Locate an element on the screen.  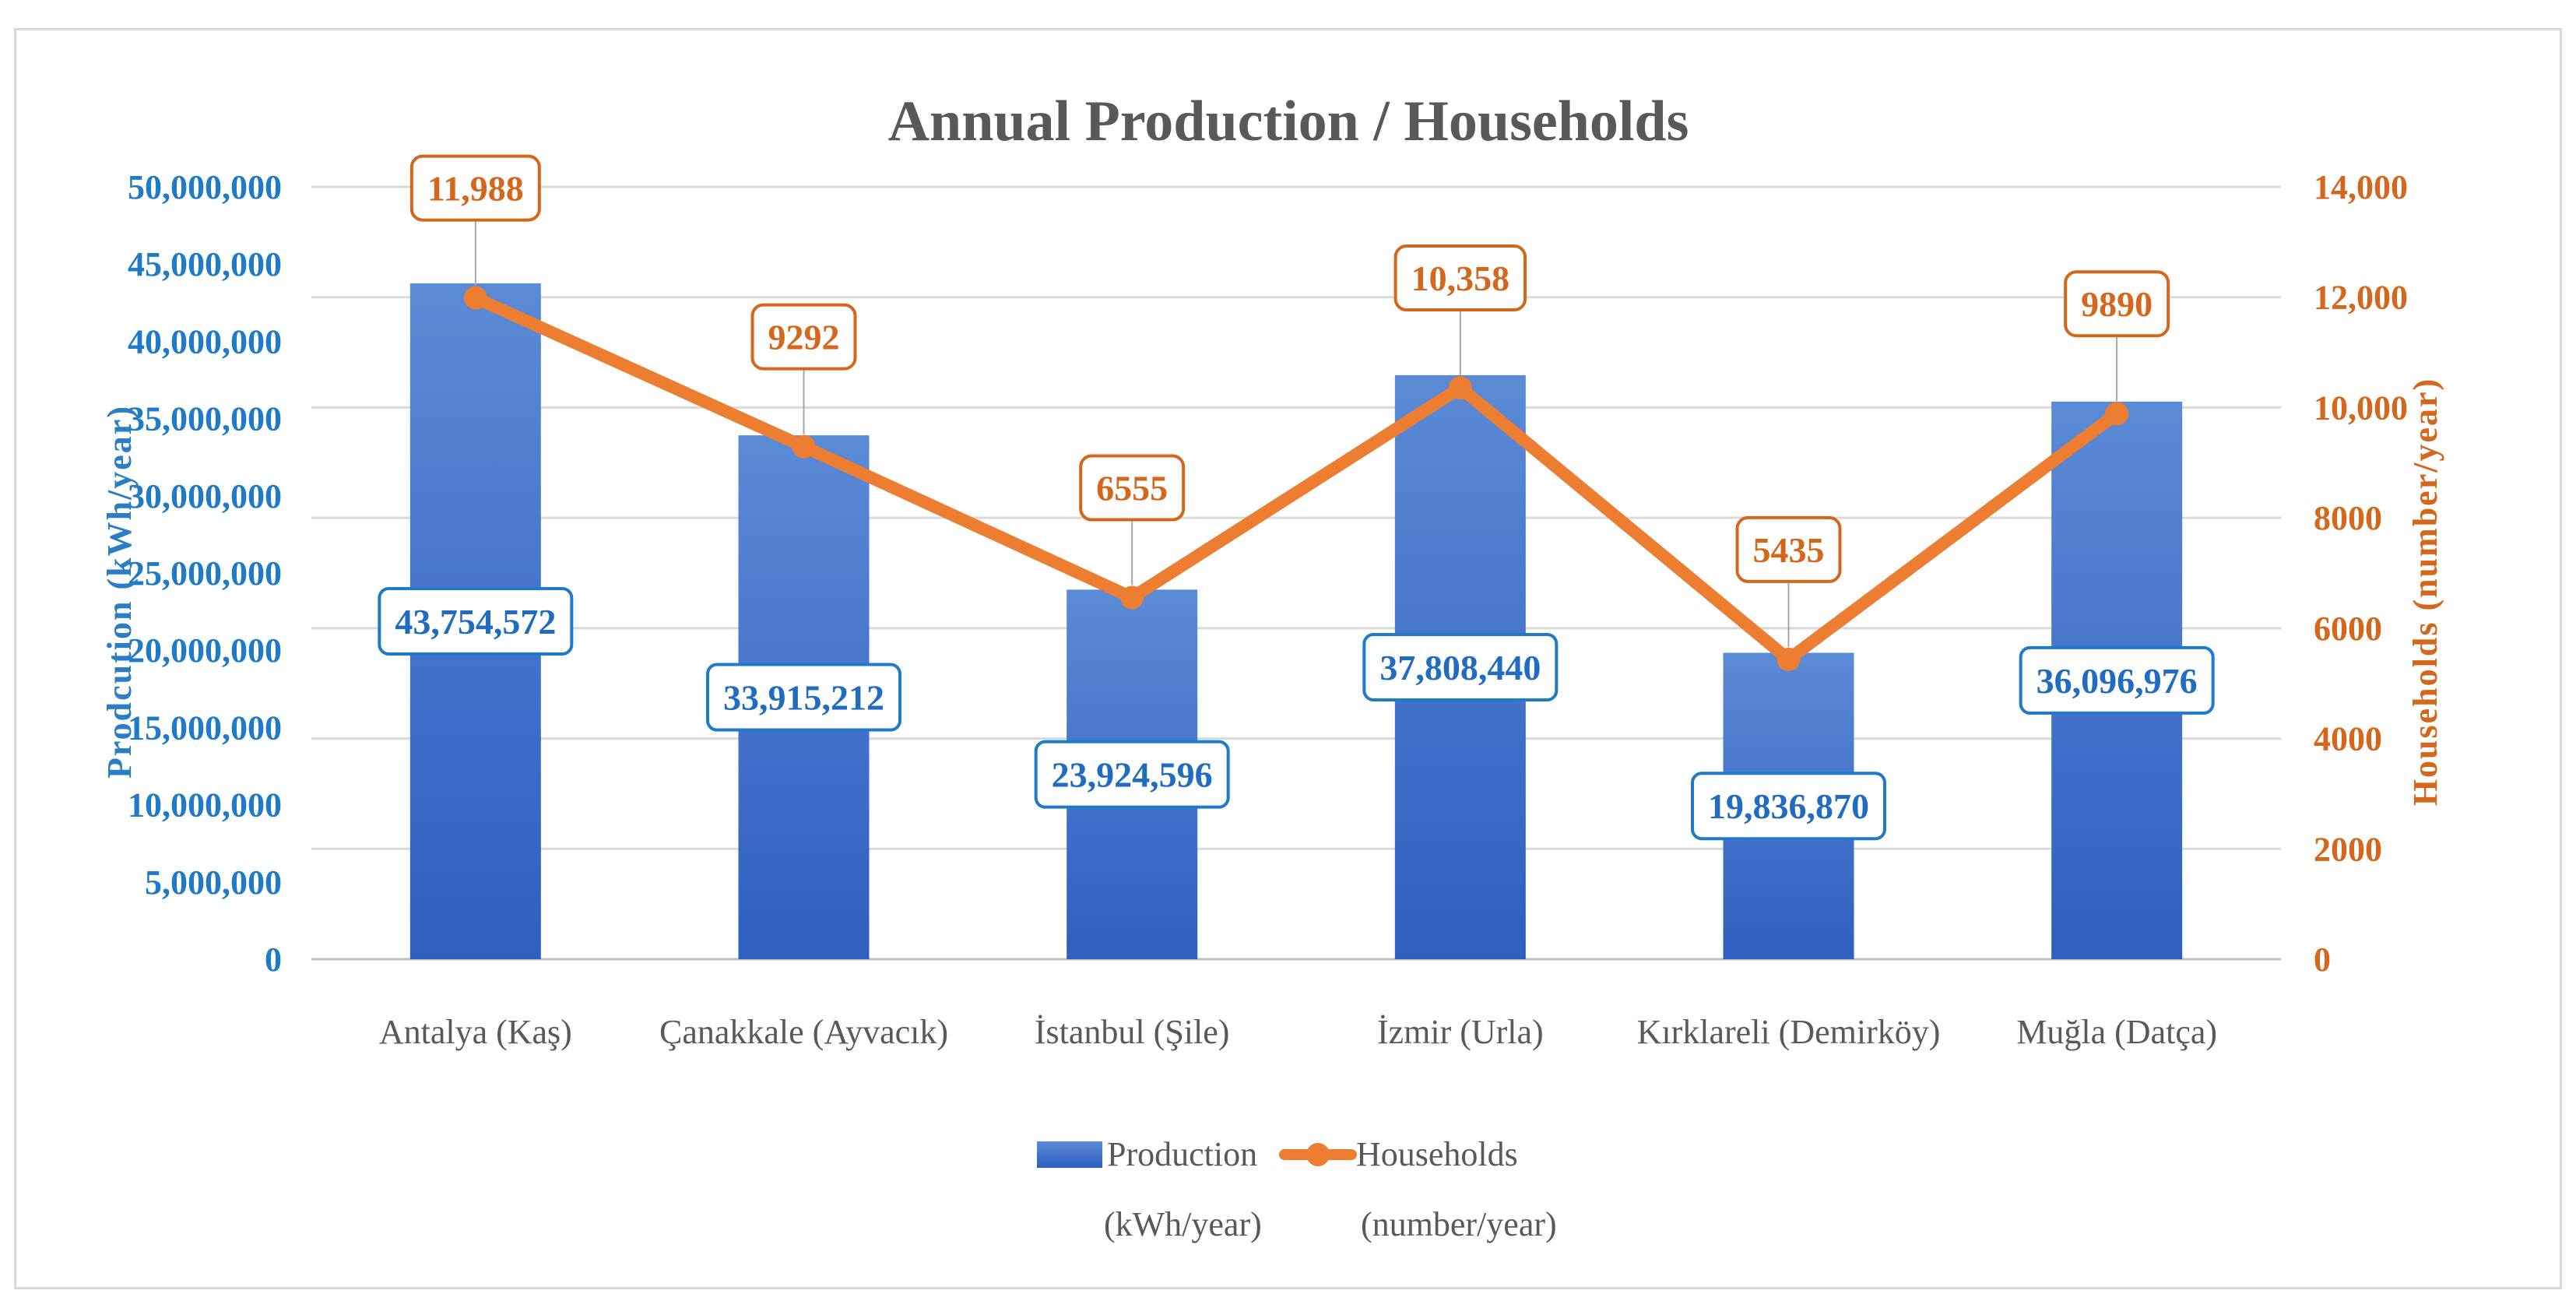
bar-value-label: 19,836,870 is located at coordinates (1789, 806).